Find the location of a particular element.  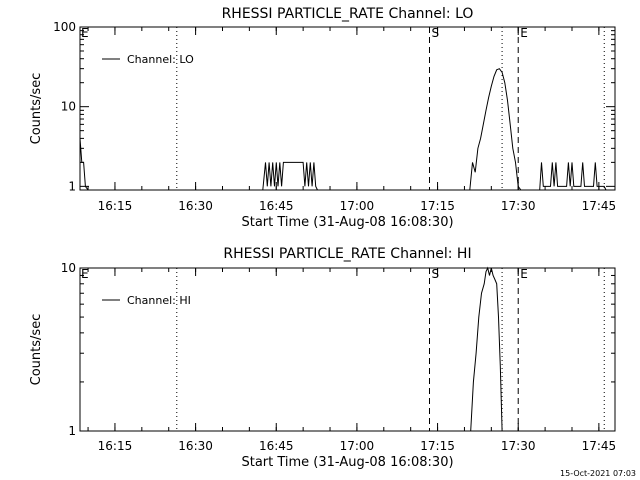

chart-title: RHESSI PARTICLE_RATE Channel: LO is located at coordinates (348, 14).